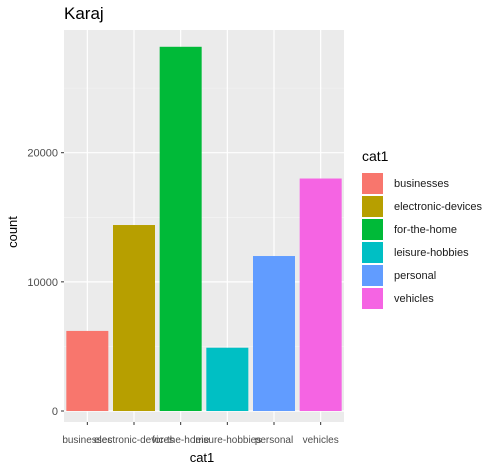  Describe the element at coordinates (42, 154) in the screenshot. I see `y-tick-label: 20000` at that location.